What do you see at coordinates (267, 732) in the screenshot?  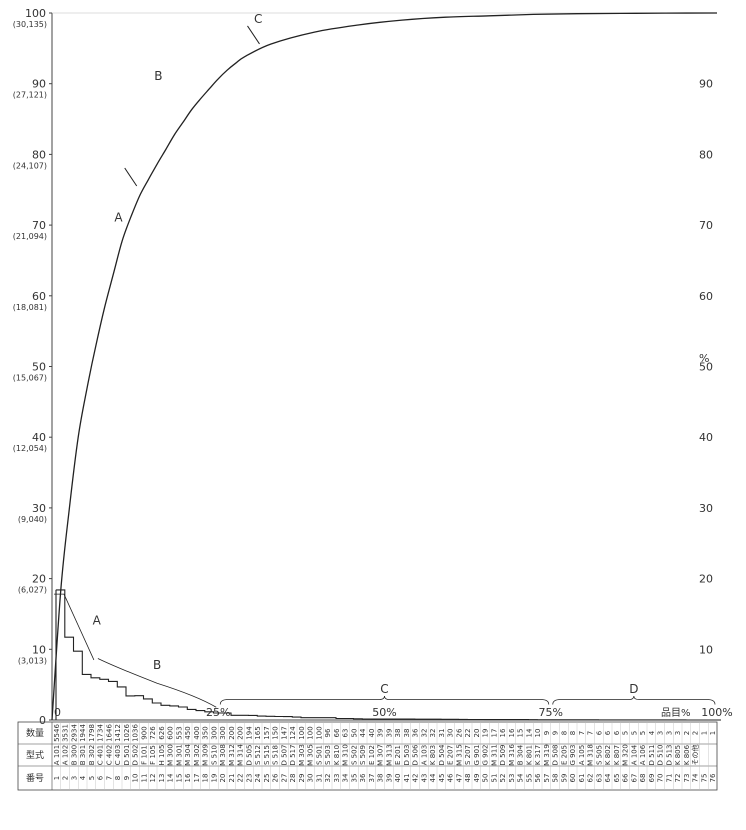 I see `table-quantity: 157` at bounding box center [267, 732].